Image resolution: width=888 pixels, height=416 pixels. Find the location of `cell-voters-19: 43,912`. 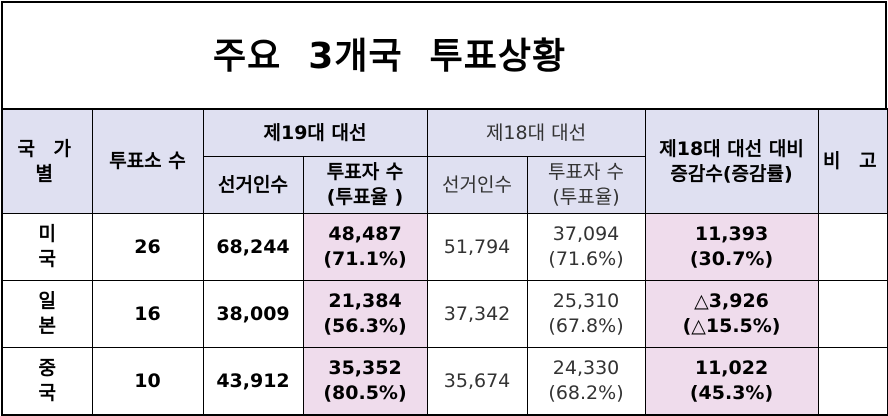

cell-voters-19: 43,912 is located at coordinates (253, 381).